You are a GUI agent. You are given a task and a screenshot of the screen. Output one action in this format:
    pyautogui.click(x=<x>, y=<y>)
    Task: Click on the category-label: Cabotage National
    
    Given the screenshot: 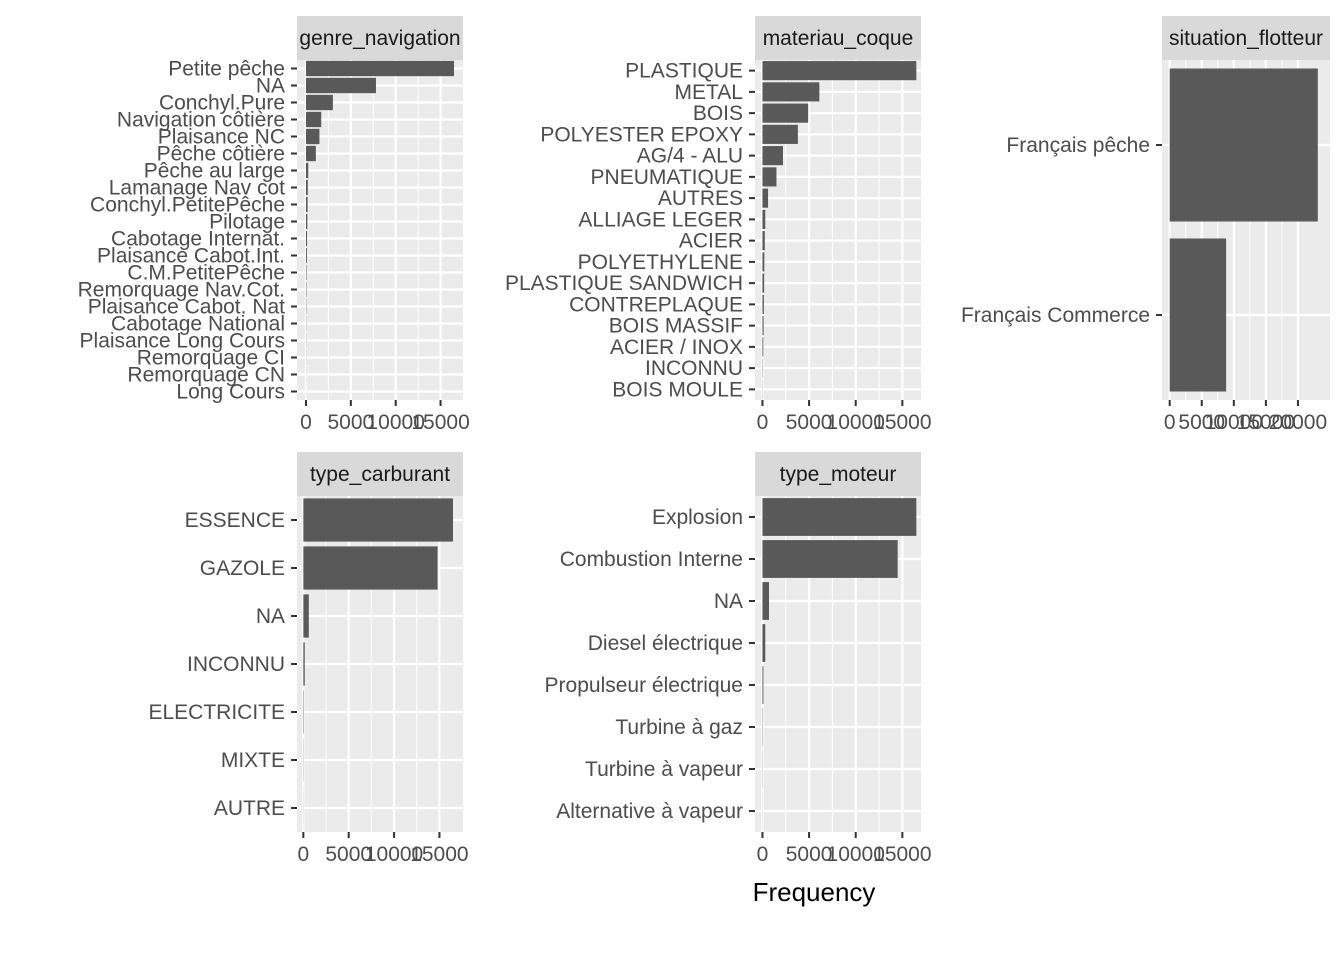 What is the action you would take?
    pyautogui.click(x=198, y=324)
    